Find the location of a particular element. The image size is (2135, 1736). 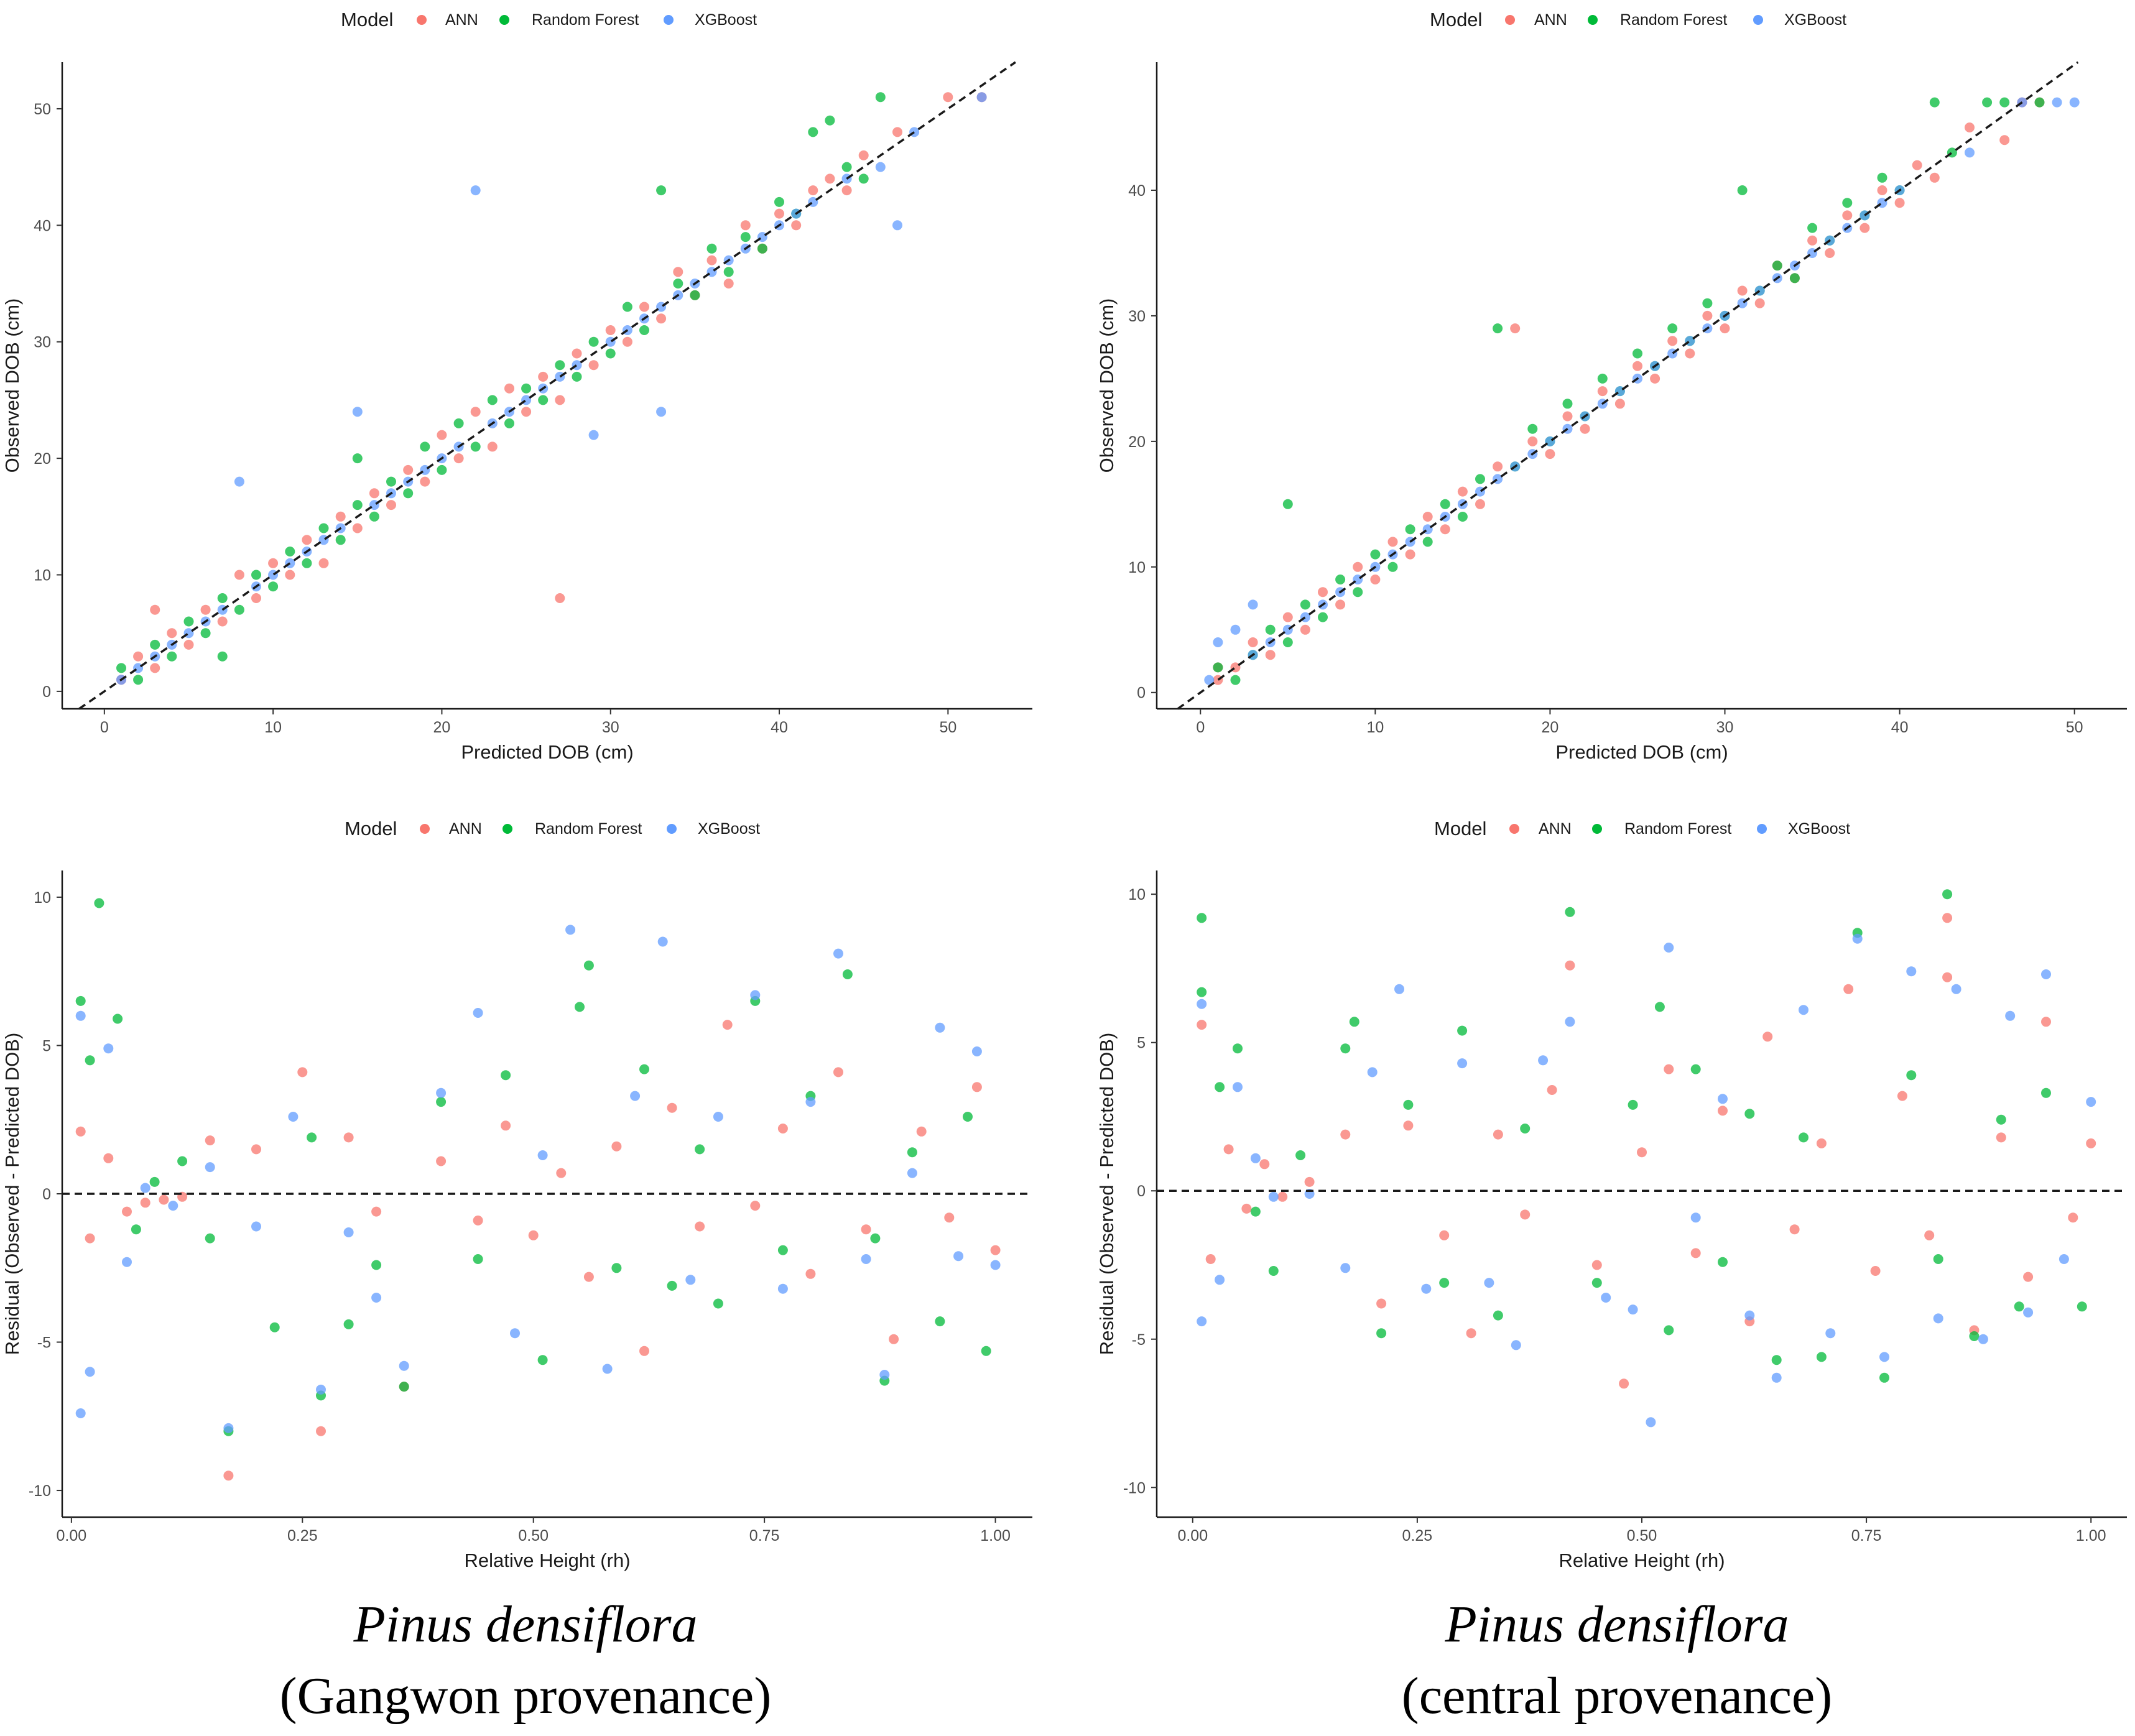

legend-bottom-right: Model ANN Random Forest XGBoost is located at coordinates (1642, 828).